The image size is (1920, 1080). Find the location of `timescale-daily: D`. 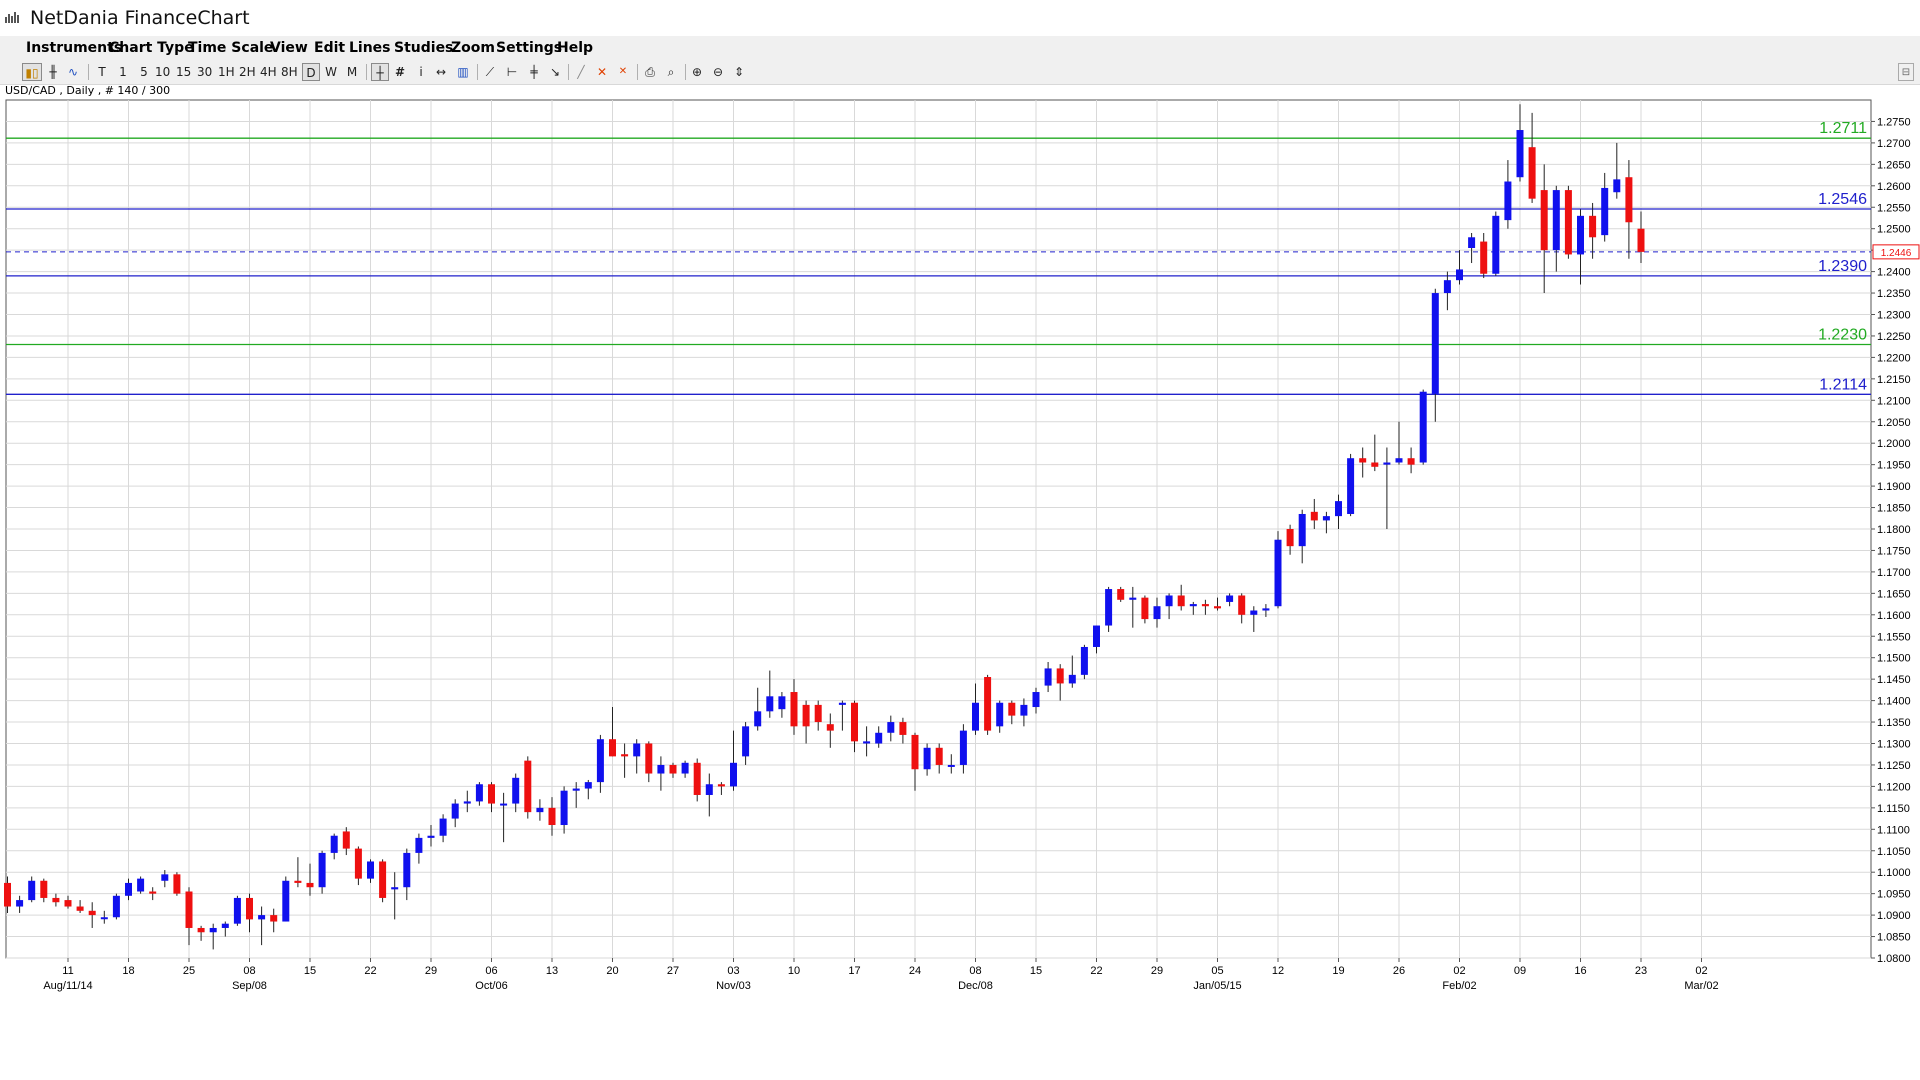

timescale-daily: D is located at coordinates (311, 72).